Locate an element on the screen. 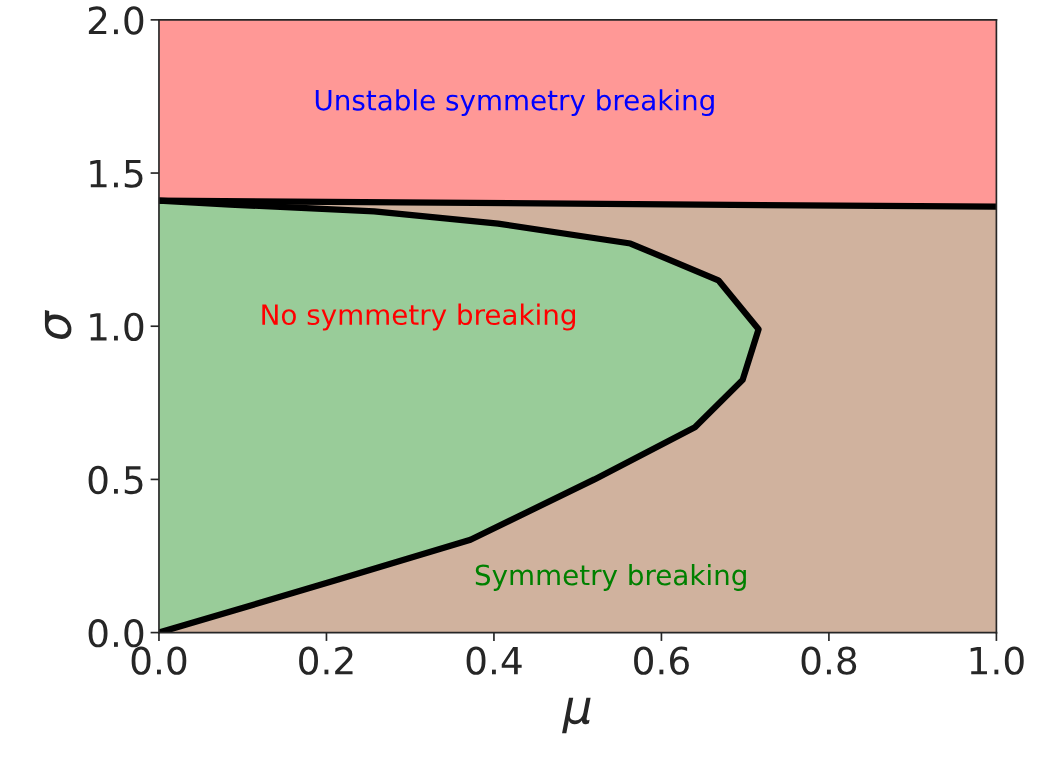 The height and width of the screenshot is (764, 1039). x-tick-label: 1.0 is located at coordinates (997, 660).